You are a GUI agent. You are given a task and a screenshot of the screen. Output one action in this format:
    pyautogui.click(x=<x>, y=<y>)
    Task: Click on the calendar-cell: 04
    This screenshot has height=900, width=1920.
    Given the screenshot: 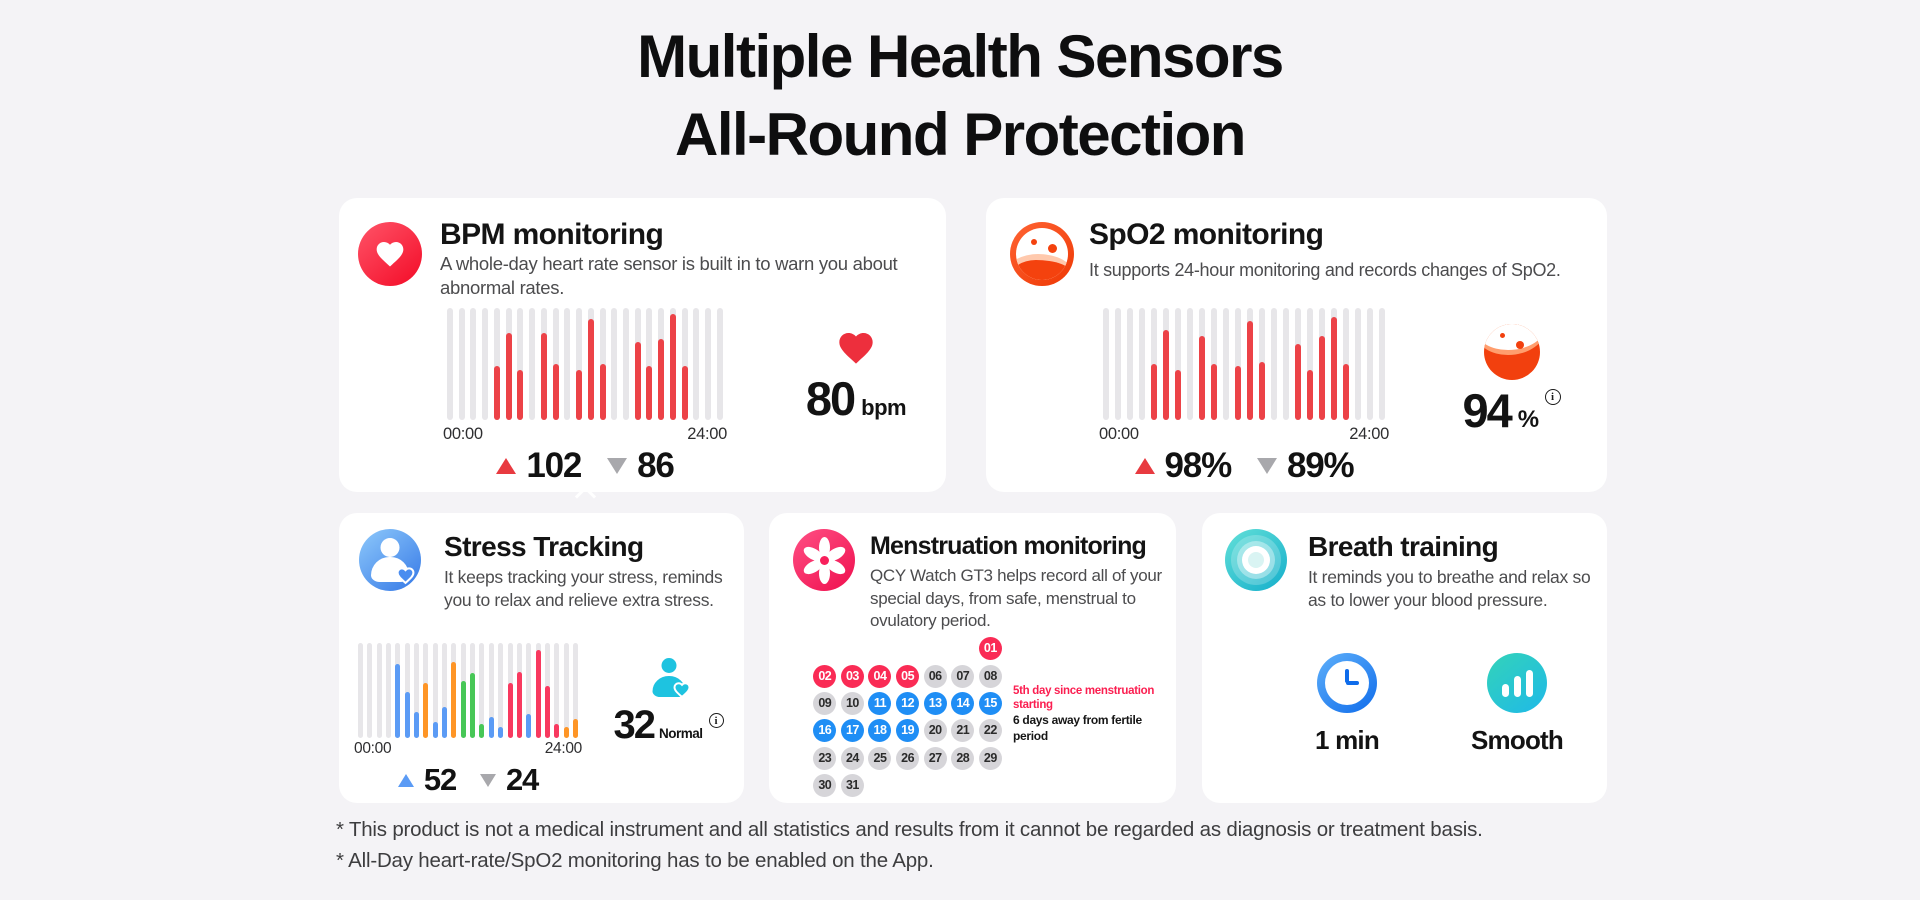 What is the action you would take?
    pyautogui.click(x=880, y=675)
    